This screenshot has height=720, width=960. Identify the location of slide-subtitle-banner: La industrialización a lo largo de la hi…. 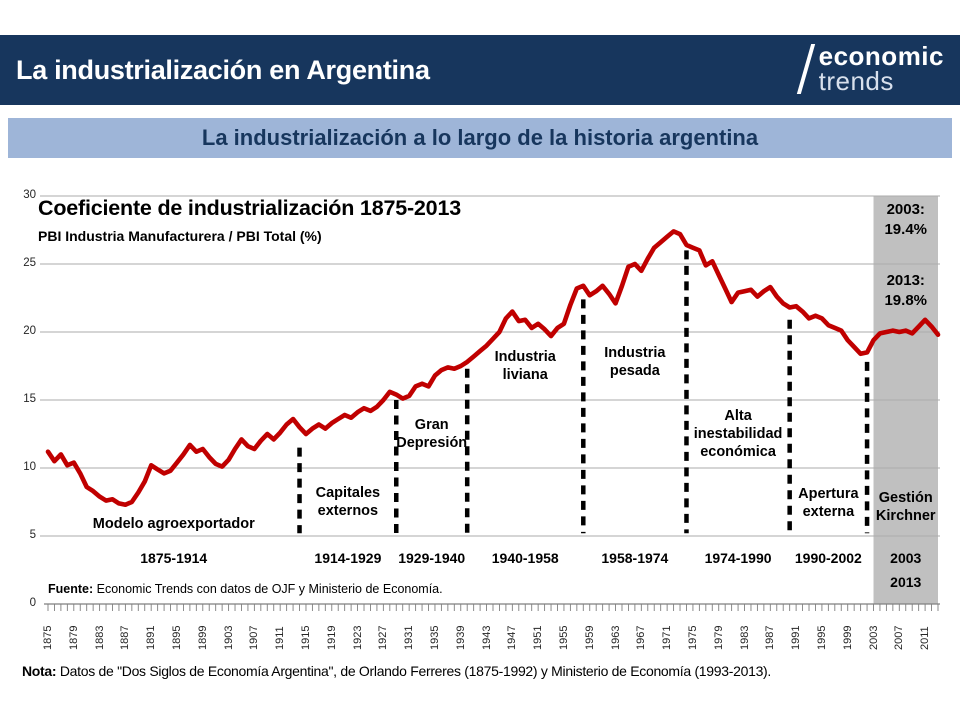
(480, 138).